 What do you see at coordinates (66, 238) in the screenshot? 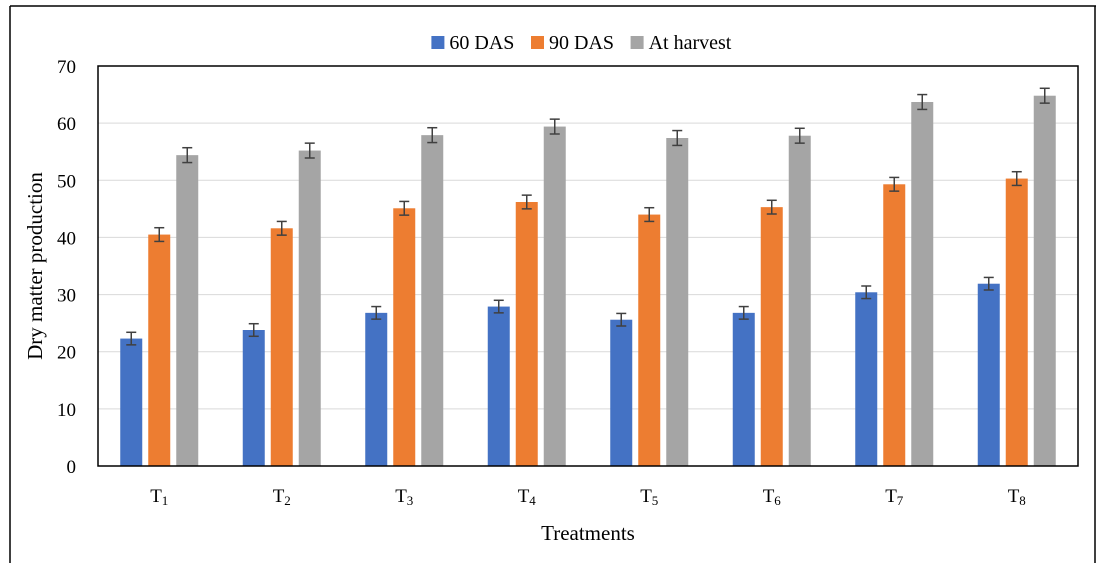
I see `y-tick-label: 40` at bounding box center [66, 238].